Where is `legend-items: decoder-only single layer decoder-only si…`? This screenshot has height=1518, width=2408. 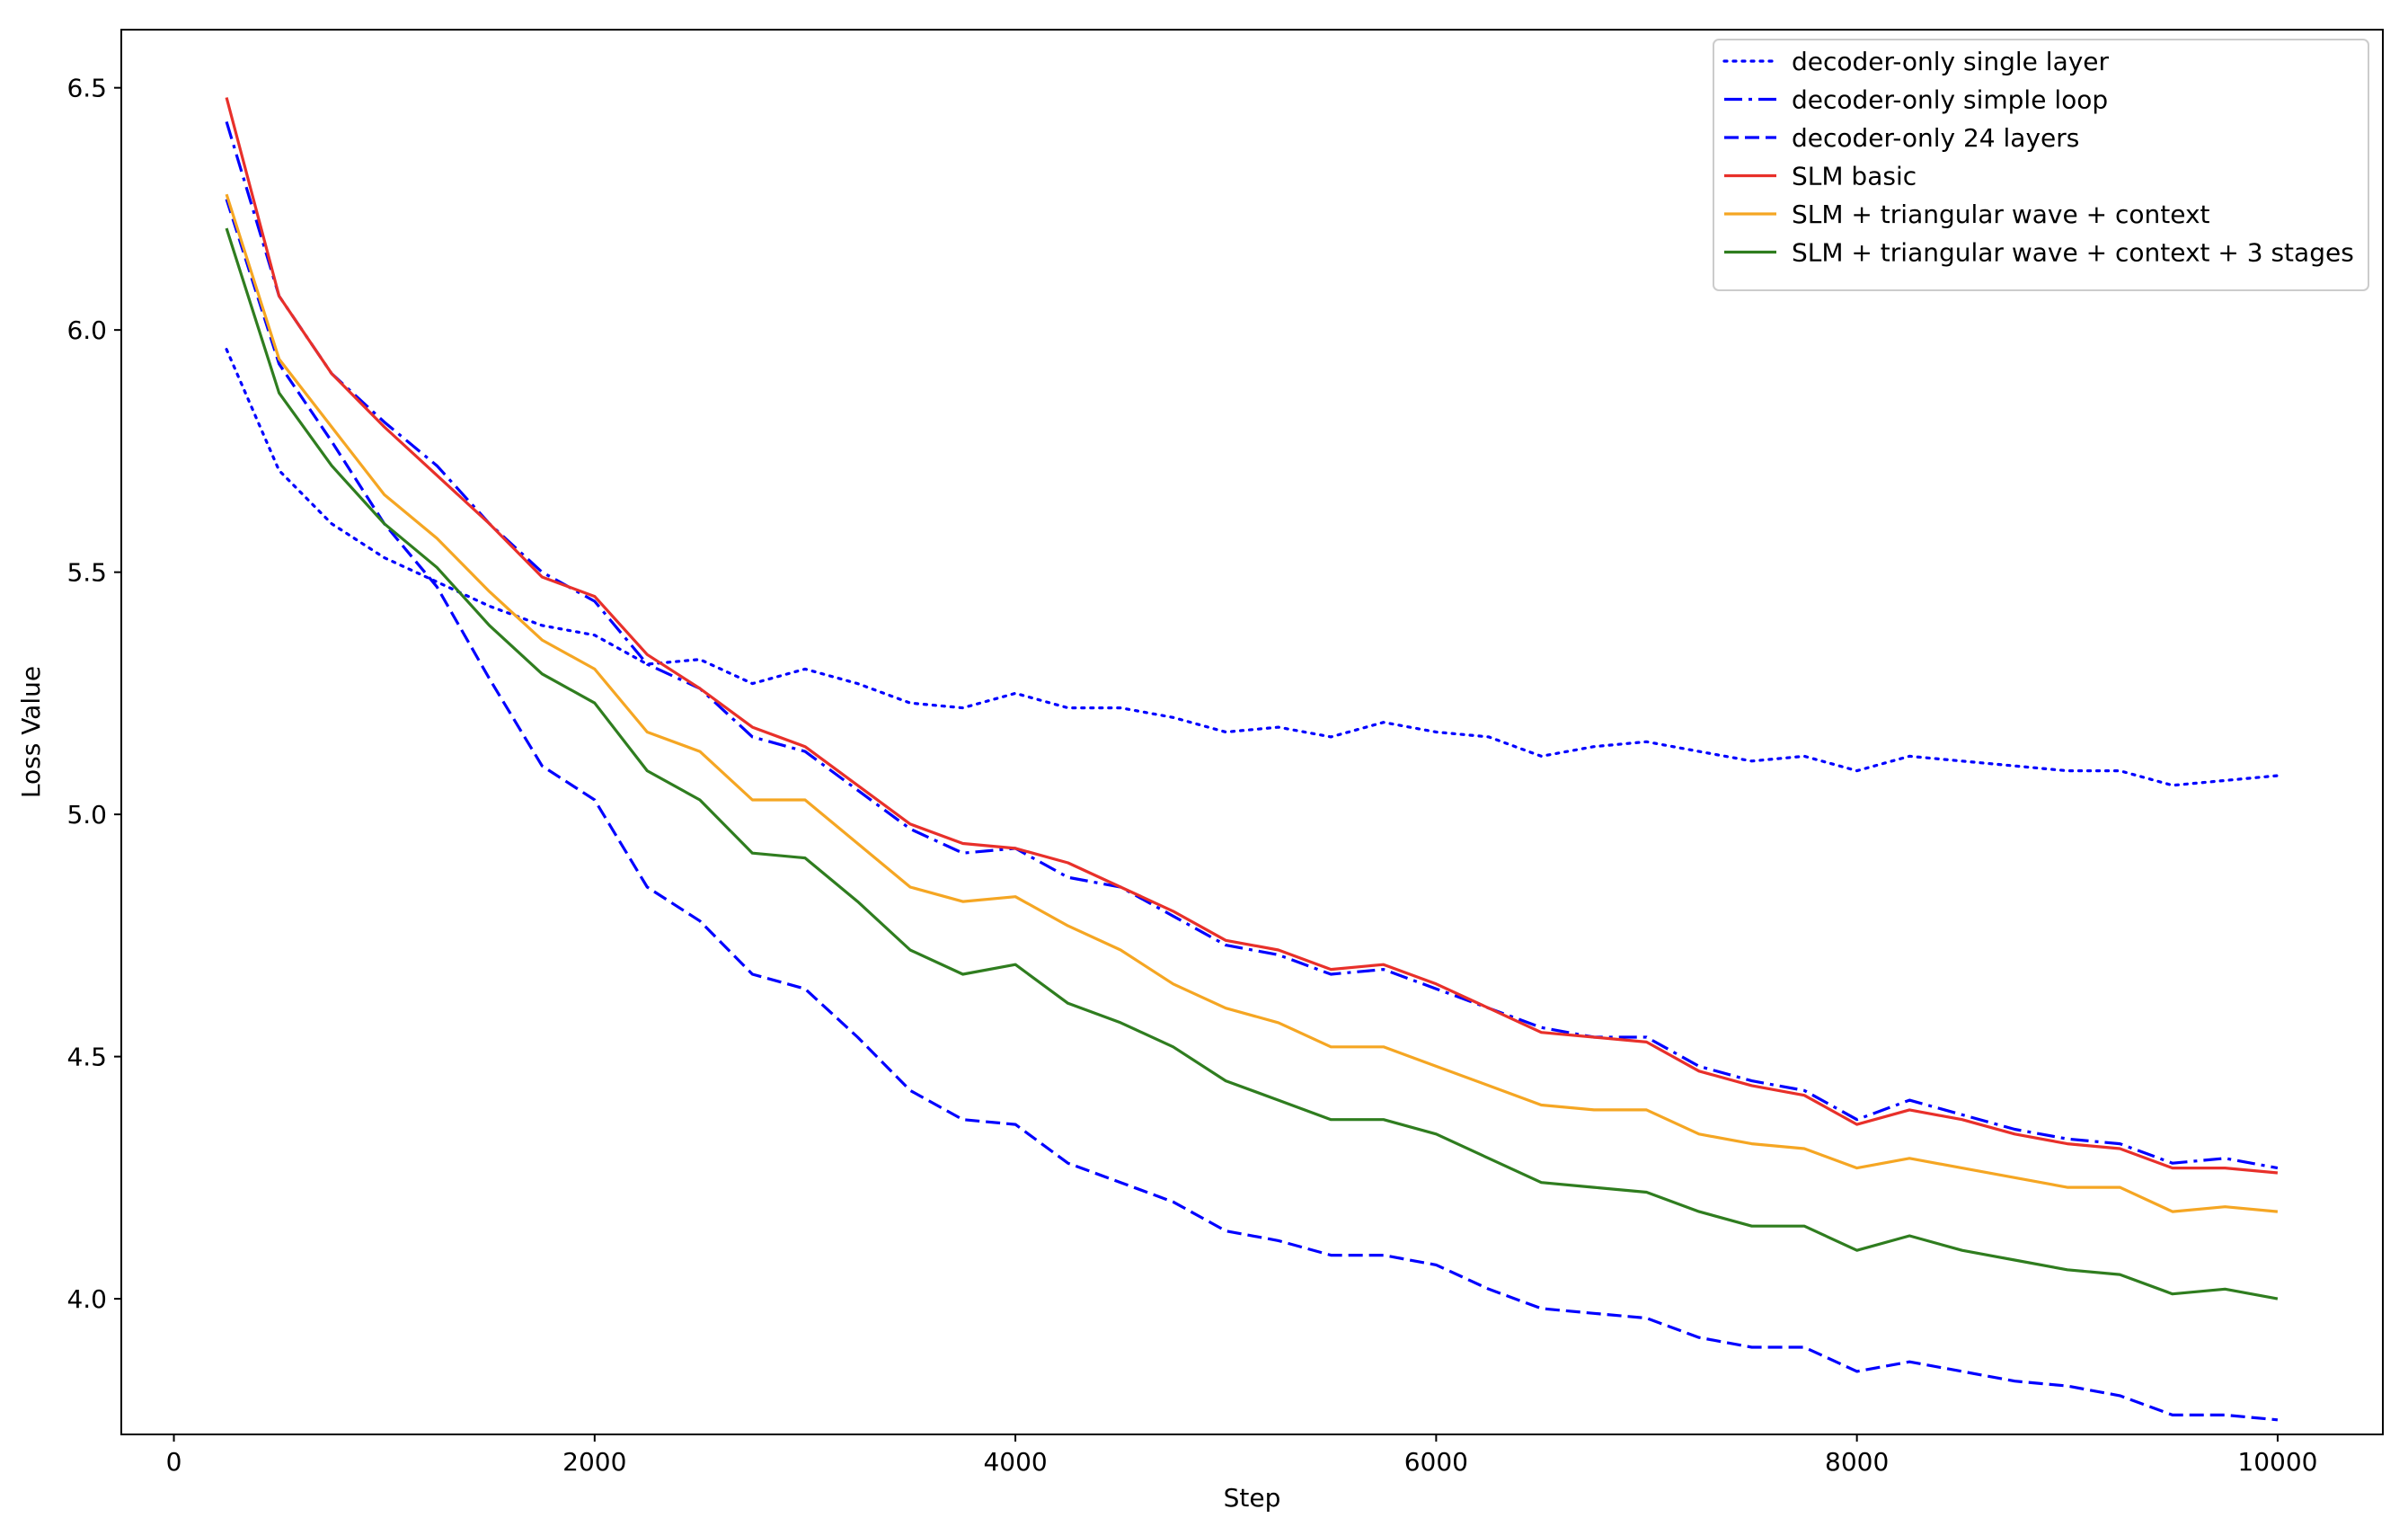 legend-items: decoder-only single layer decoder-only si… is located at coordinates (2038, 158).